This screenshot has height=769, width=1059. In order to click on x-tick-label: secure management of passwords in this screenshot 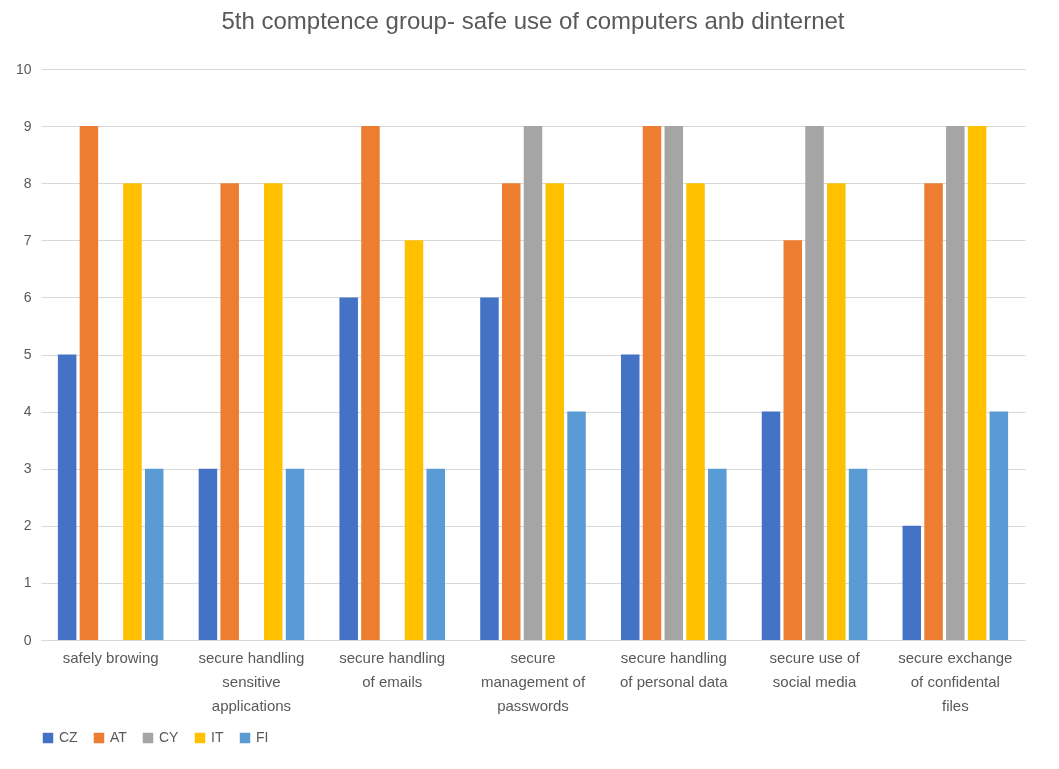, I will do `click(533, 681)`.